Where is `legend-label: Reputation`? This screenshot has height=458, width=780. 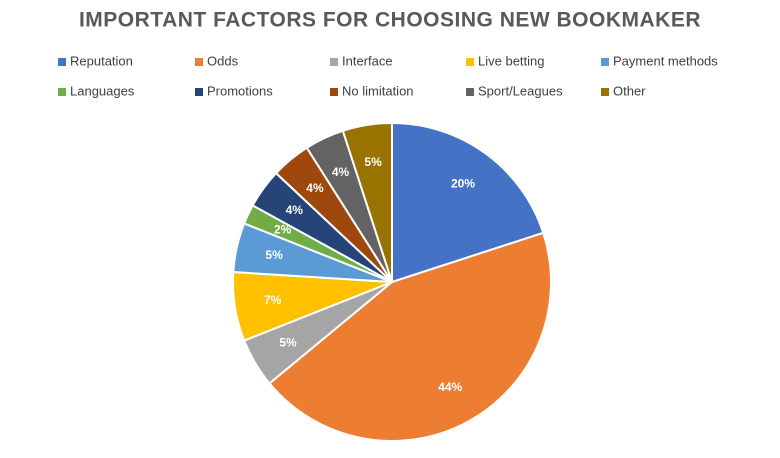 legend-label: Reputation is located at coordinates (101, 60).